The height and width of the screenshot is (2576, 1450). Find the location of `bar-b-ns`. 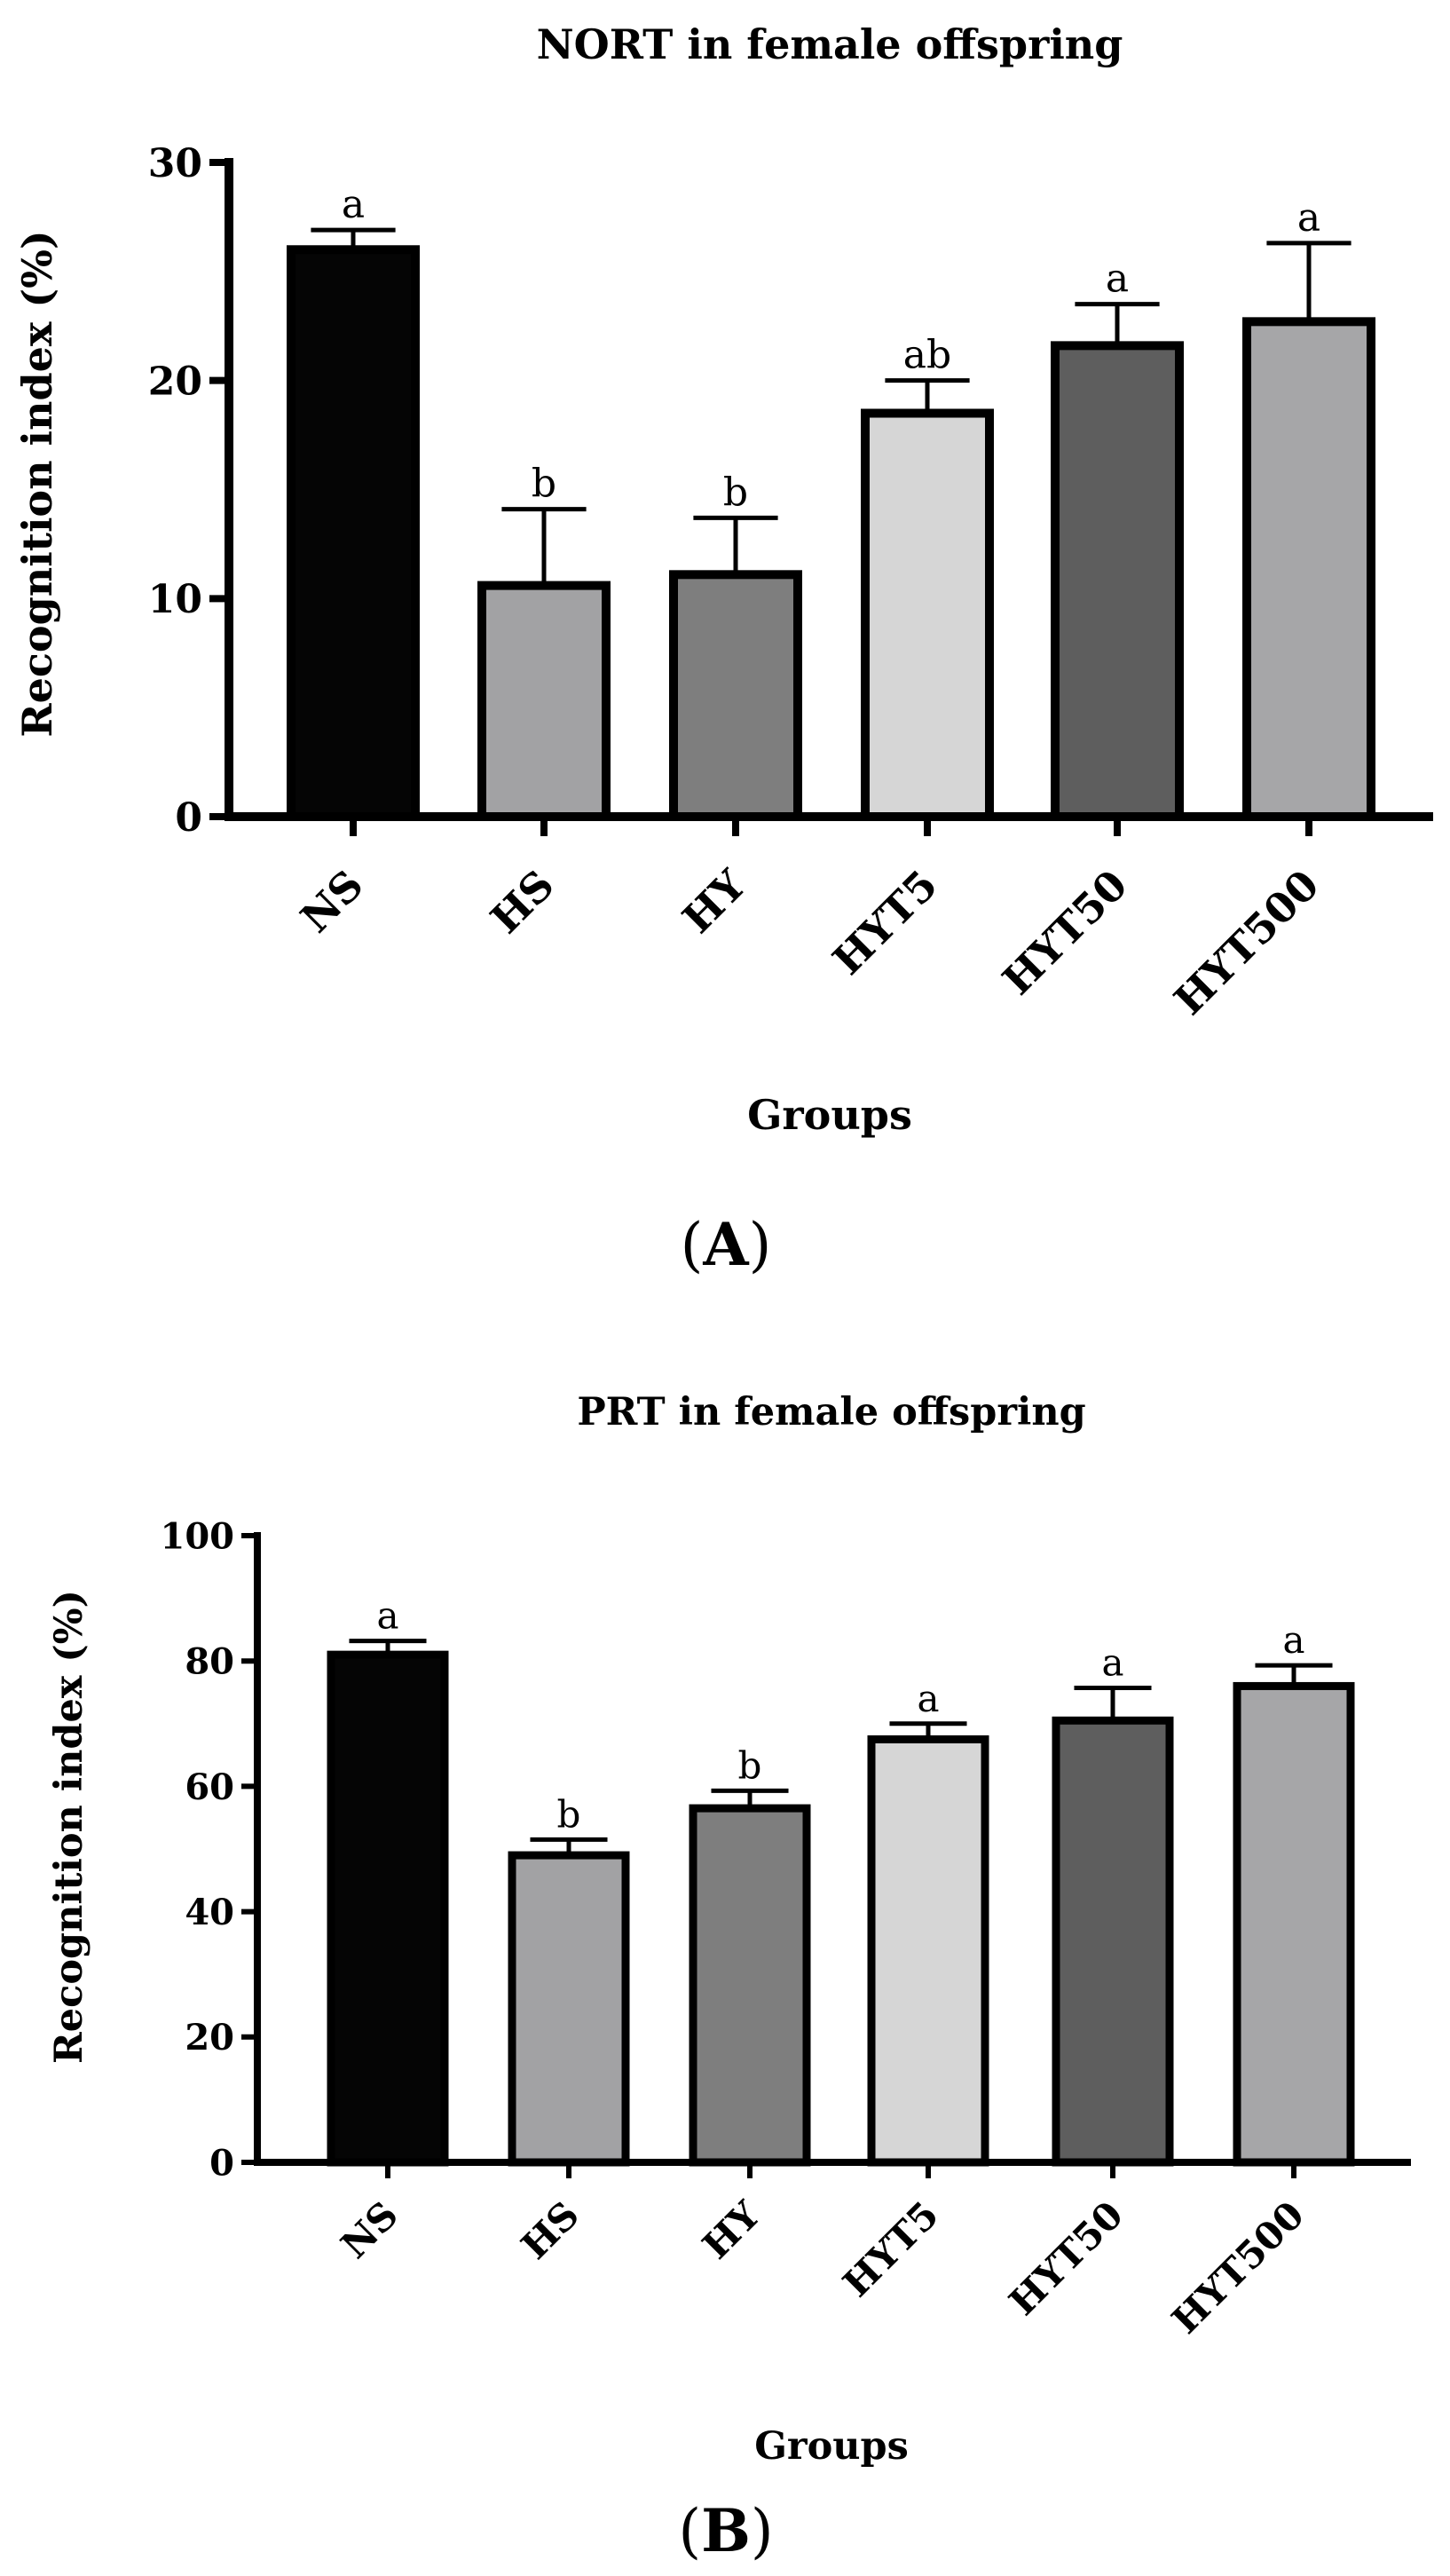

bar-b-ns is located at coordinates (388, 1908).